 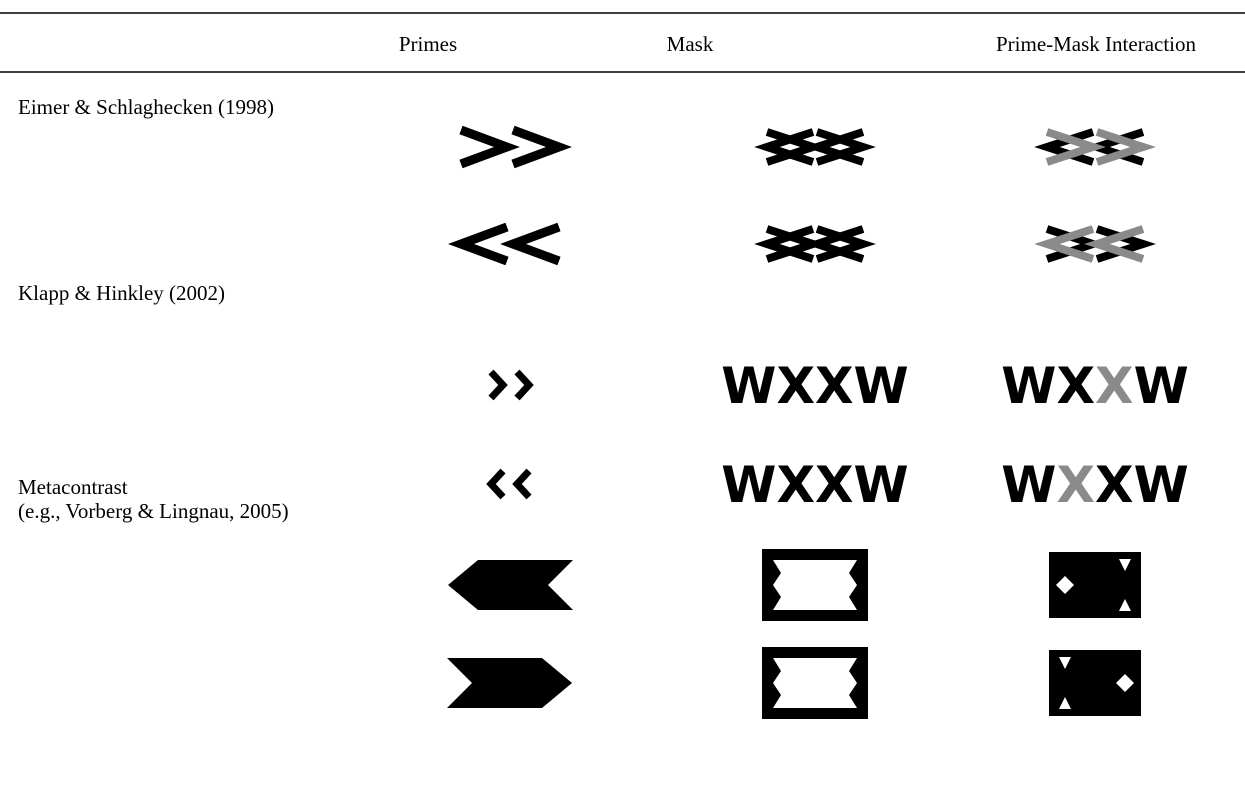 I want to click on row-label: Metacontrast, so click(x=73, y=487).